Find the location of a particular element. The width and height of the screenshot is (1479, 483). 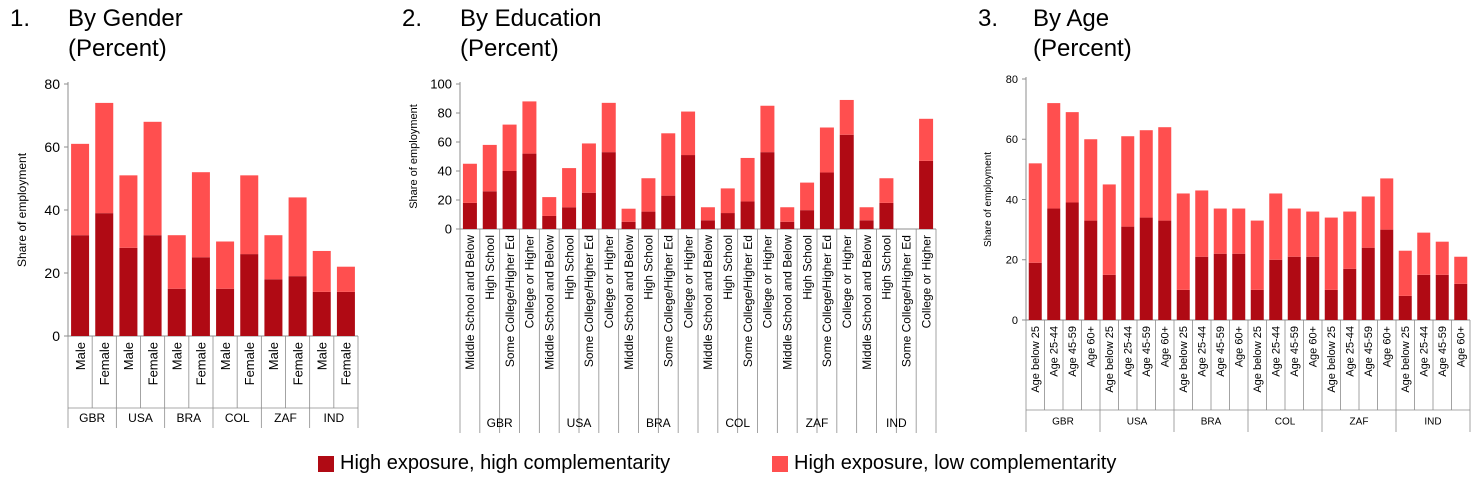

chart-1-group-label-col: COL is located at coordinates (237, 418).